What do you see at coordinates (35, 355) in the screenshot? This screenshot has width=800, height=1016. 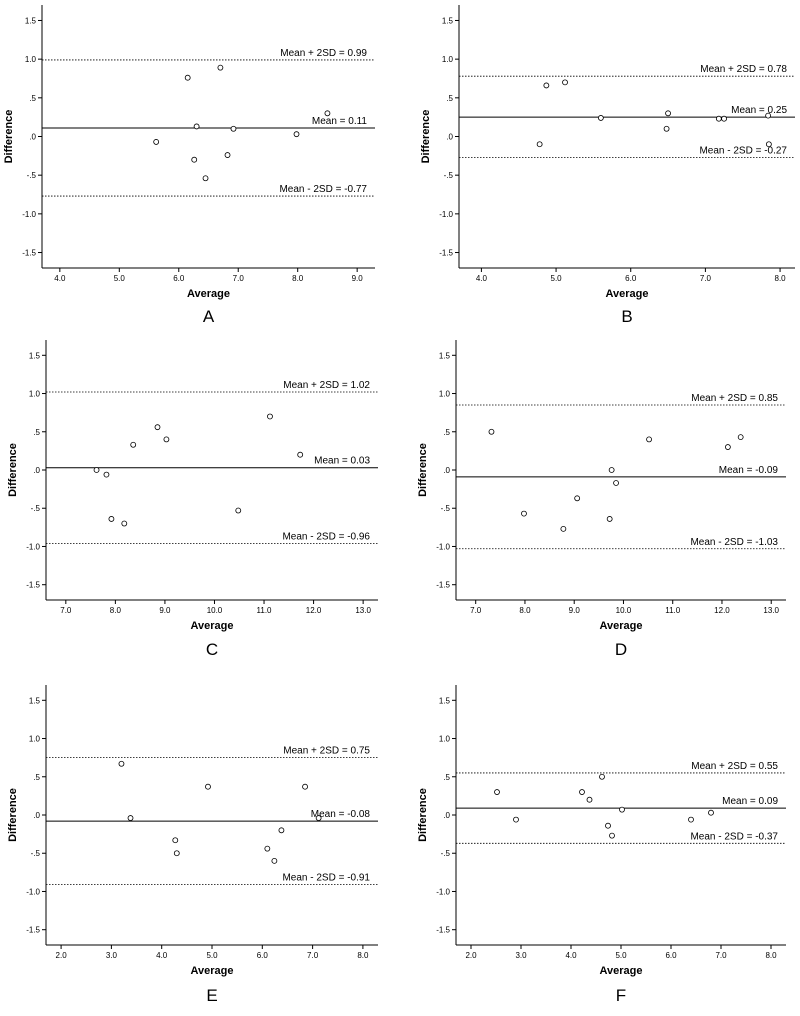 I see `y-tick-label: 1.5` at bounding box center [35, 355].